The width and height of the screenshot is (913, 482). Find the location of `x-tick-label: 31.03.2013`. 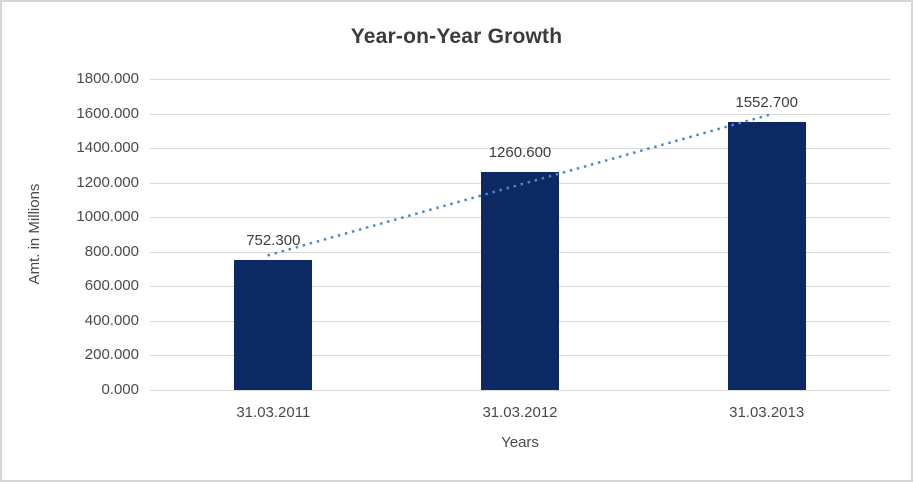

x-tick-label: 31.03.2013 is located at coordinates (767, 412).